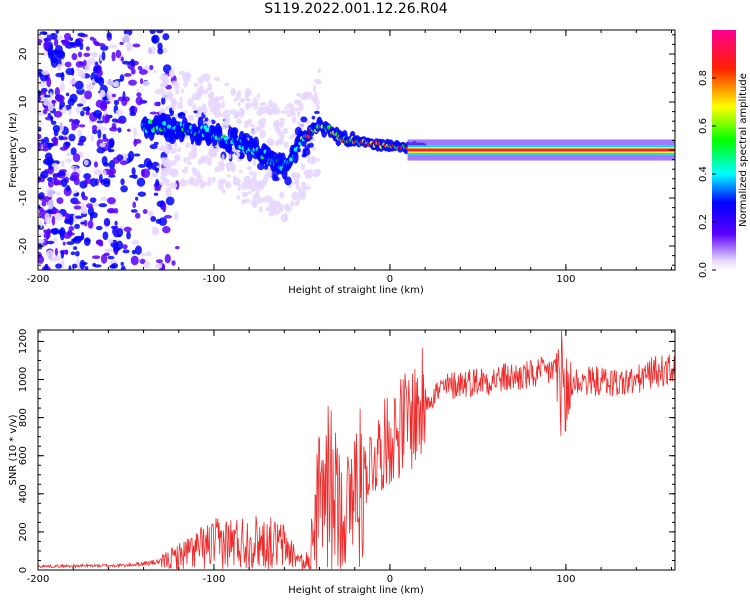 The width and height of the screenshot is (750, 600). I want to click on y-tick-label: 0, so click(23, 150).